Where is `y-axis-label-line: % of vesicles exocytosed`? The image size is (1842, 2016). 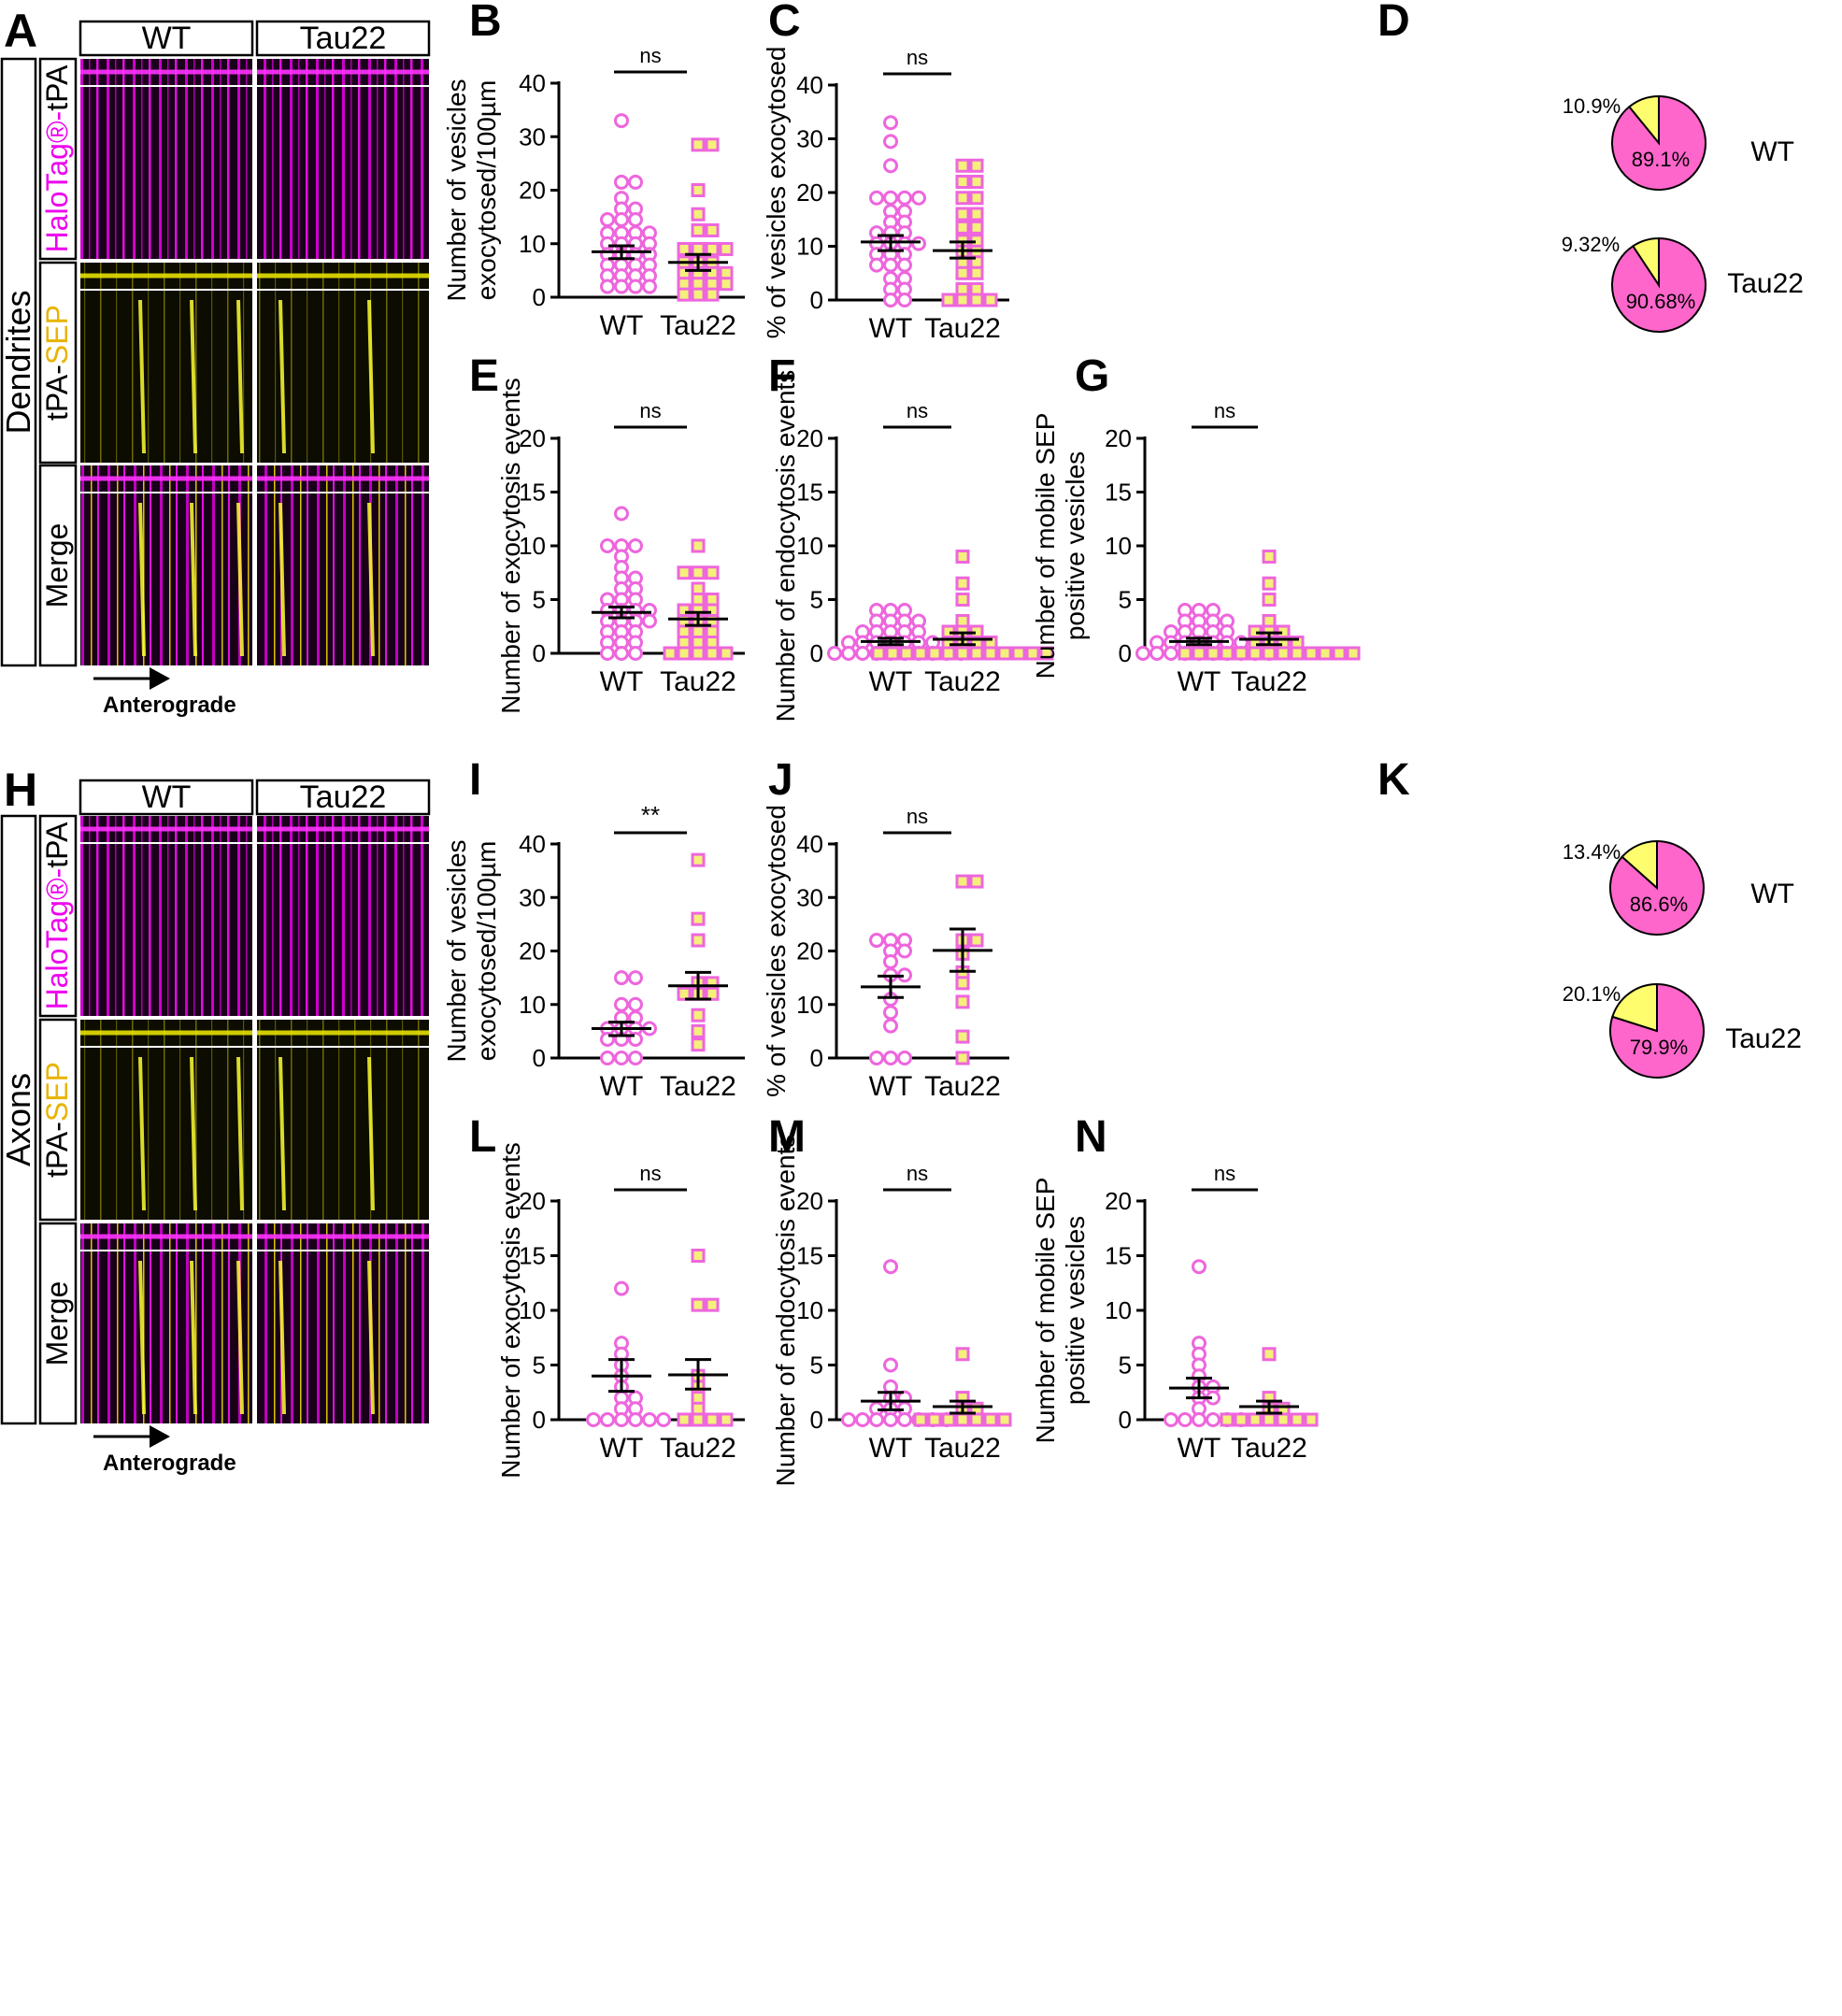
y-axis-label-line: % of vesicles exocytosed is located at coordinates (776, 193).